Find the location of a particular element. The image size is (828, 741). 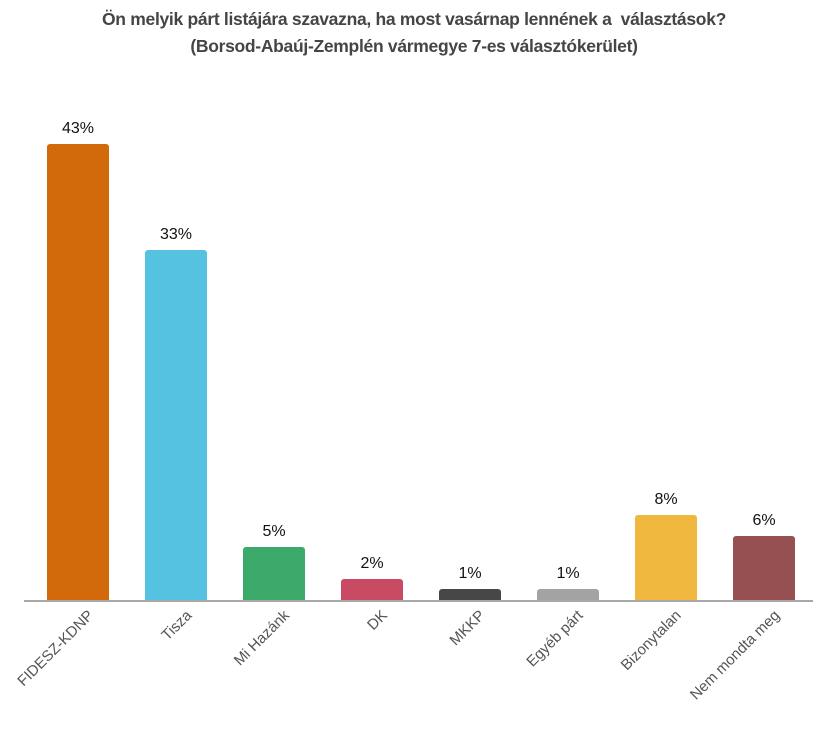

bar-value-label: 33% is located at coordinates (176, 234).